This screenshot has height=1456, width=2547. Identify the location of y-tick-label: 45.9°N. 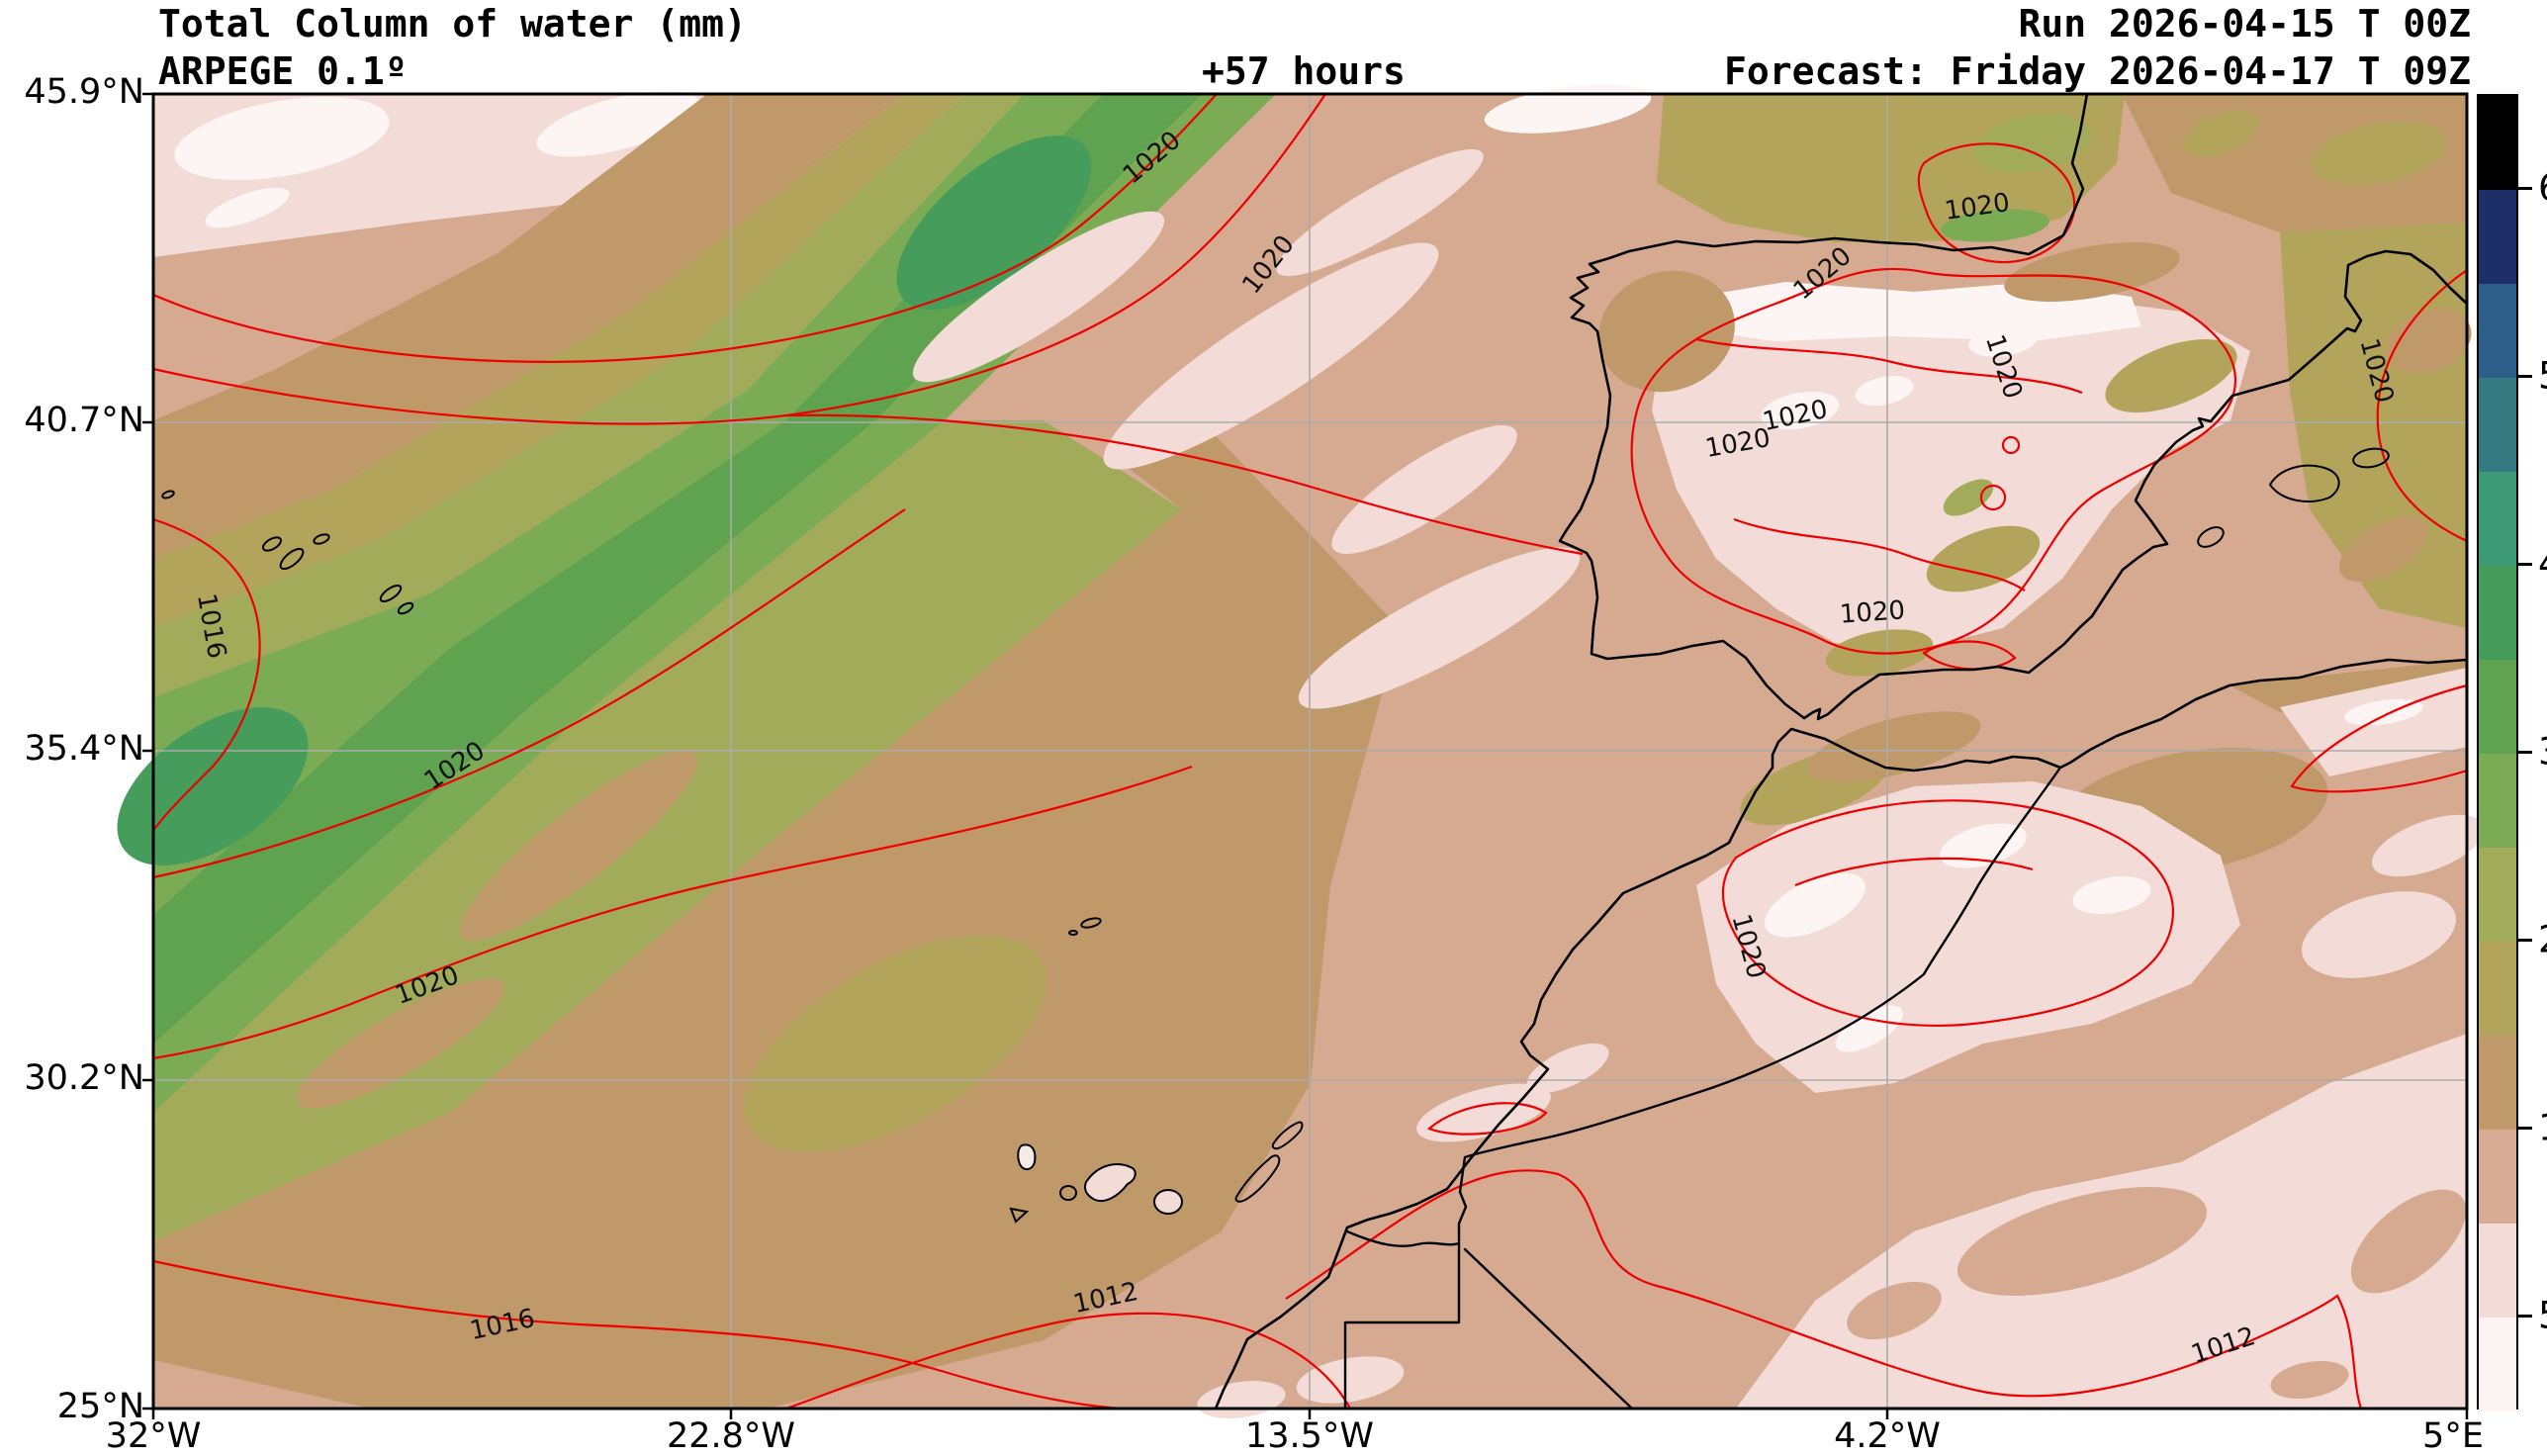
(84, 92).